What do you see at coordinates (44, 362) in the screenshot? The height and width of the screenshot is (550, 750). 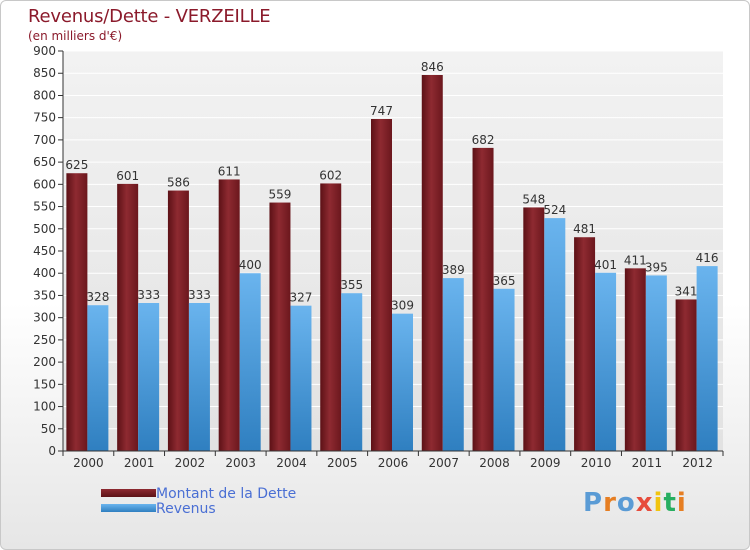 I see `y-tick-label: 200` at bounding box center [44, 362].